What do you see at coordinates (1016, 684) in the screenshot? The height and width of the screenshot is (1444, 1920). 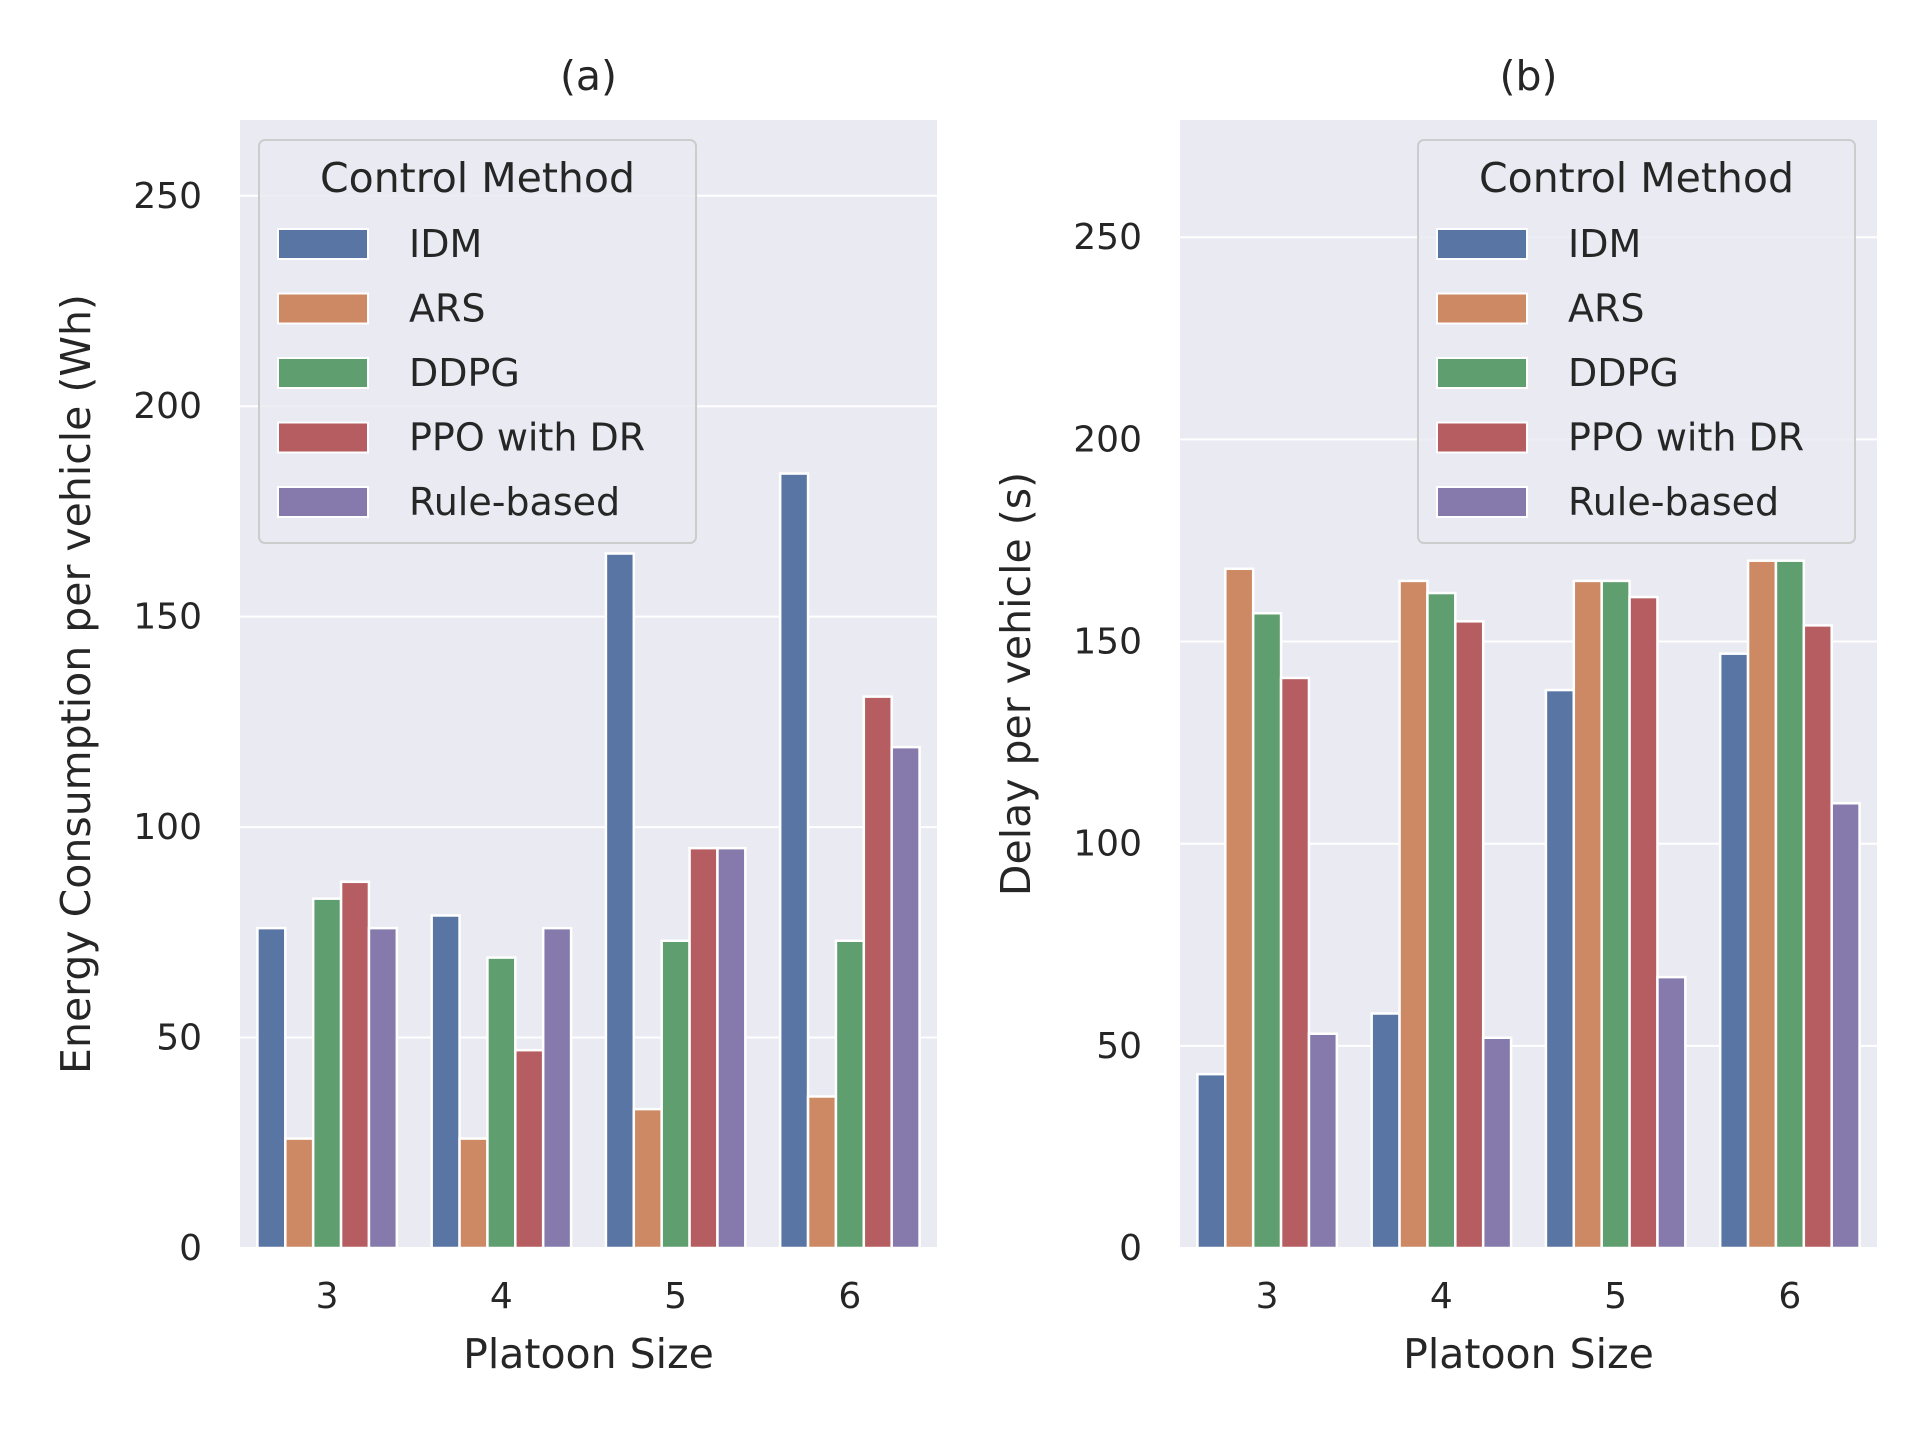 I see `y-axis-label: Delay per vehicle (s)` at bounding box center [1016, 684].